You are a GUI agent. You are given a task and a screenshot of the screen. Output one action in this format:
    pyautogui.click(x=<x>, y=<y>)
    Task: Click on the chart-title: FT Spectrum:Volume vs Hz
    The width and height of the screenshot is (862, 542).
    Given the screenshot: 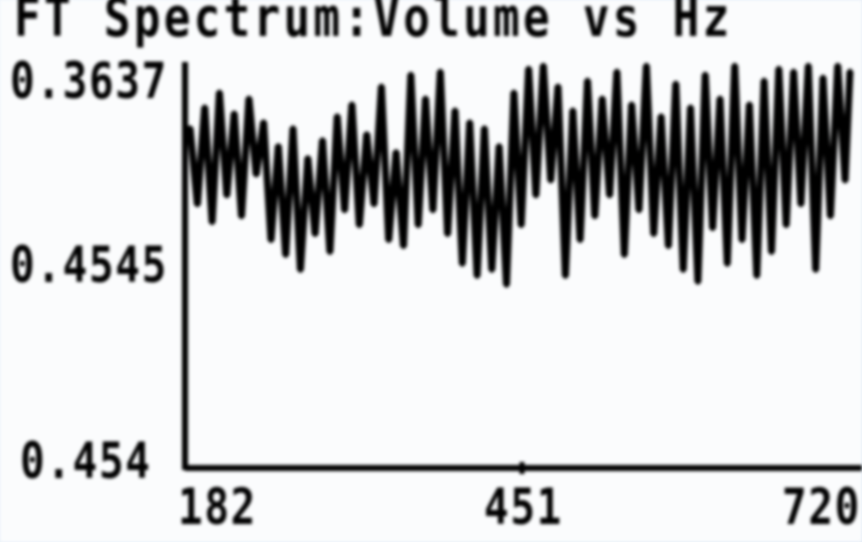 What is the action you would take?
    pyautogui.click(x=373, y=24)
    